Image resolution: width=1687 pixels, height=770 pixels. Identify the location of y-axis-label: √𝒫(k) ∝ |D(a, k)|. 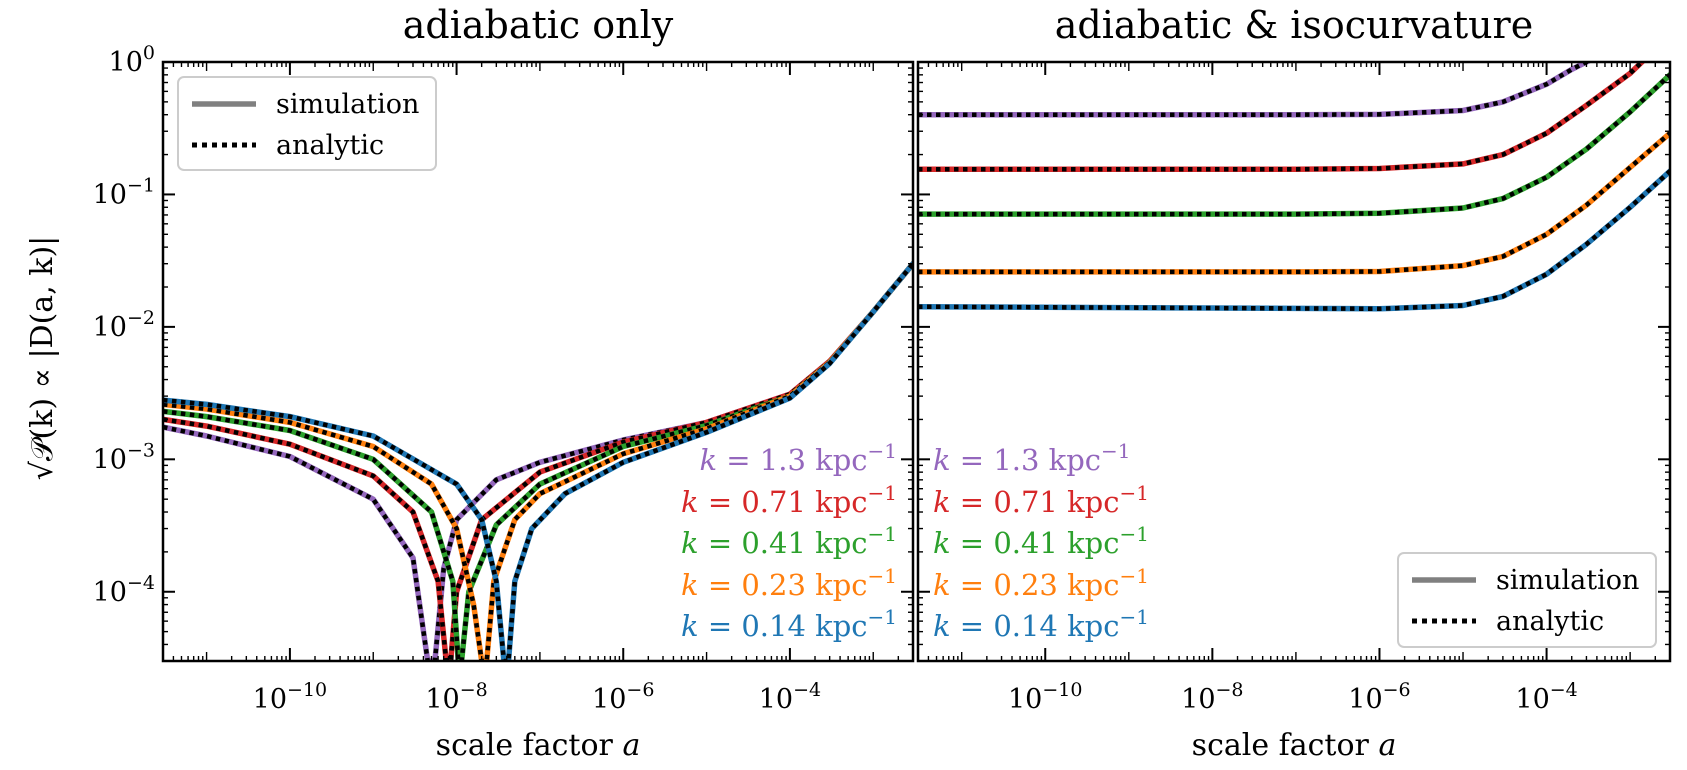
(42, 358).